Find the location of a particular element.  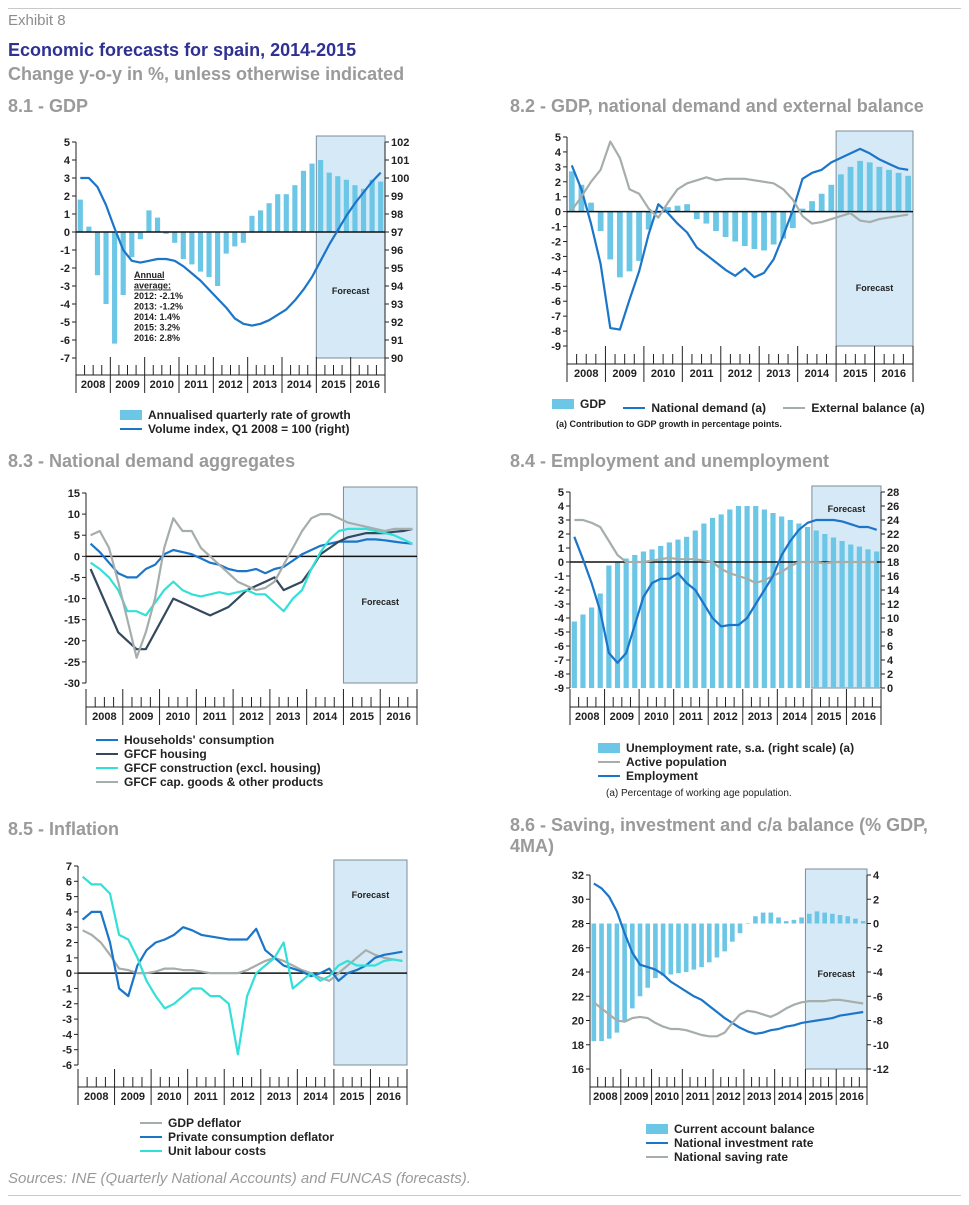

y-tick-label: -3 is located at coordinates (559, 605).